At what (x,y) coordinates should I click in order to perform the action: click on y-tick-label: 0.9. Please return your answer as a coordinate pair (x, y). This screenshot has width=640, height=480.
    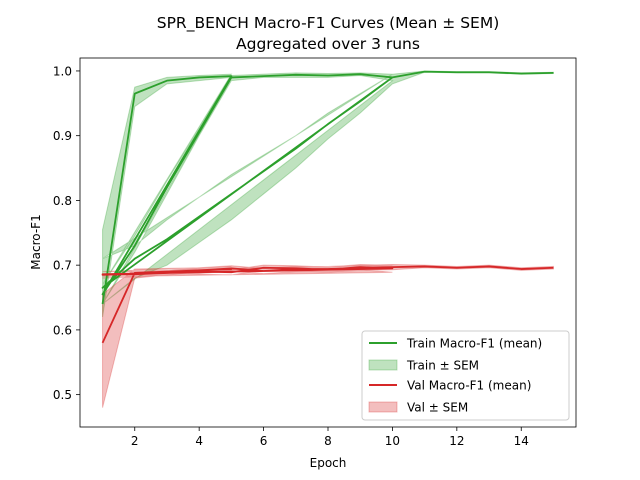
    Looking at the image, I should click on (62, 136).